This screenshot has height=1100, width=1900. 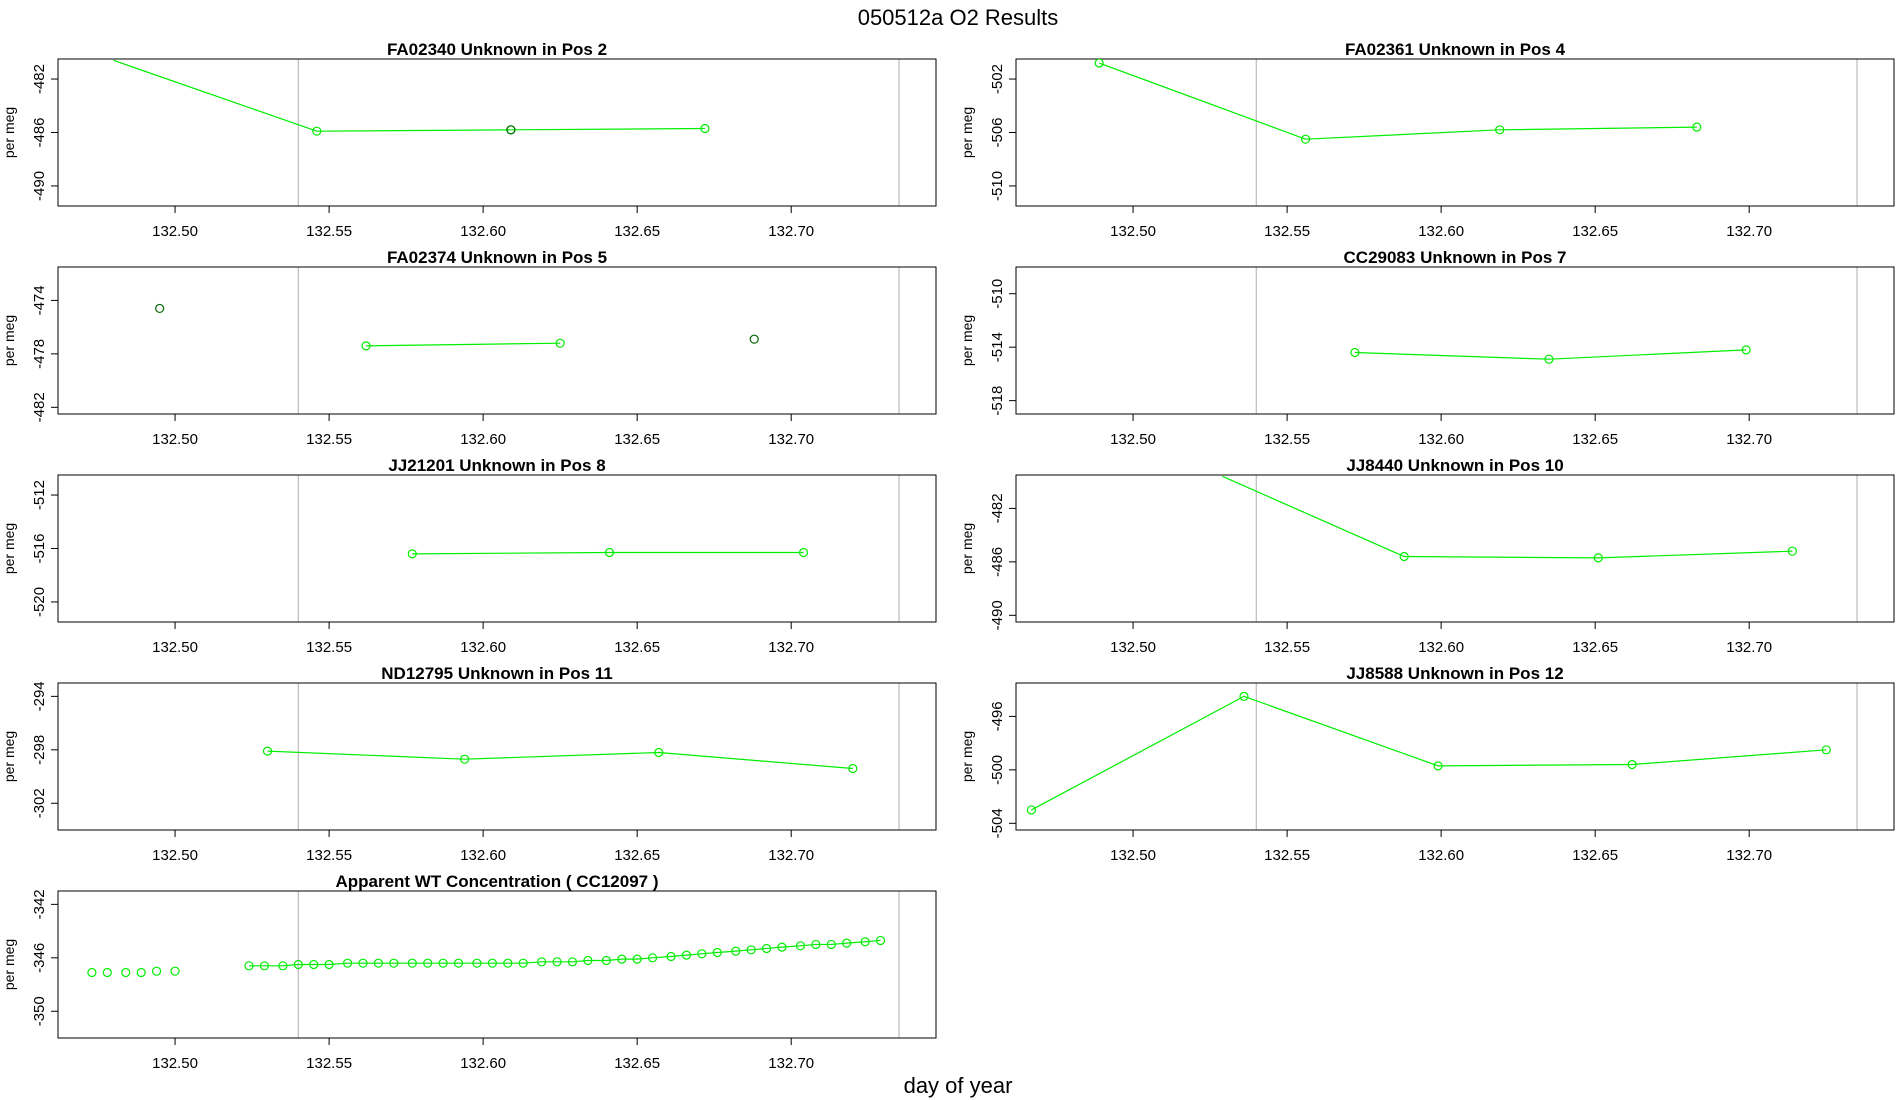 What do you see at coordinates (39, 904) in the screenshot?
I see `y-tick-label: -342` at bounding box center [39, 904].